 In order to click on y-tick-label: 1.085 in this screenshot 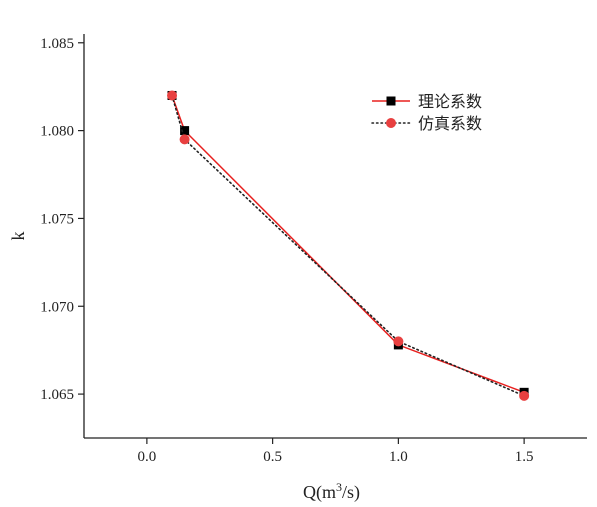, I will do `click(57, 44)`.